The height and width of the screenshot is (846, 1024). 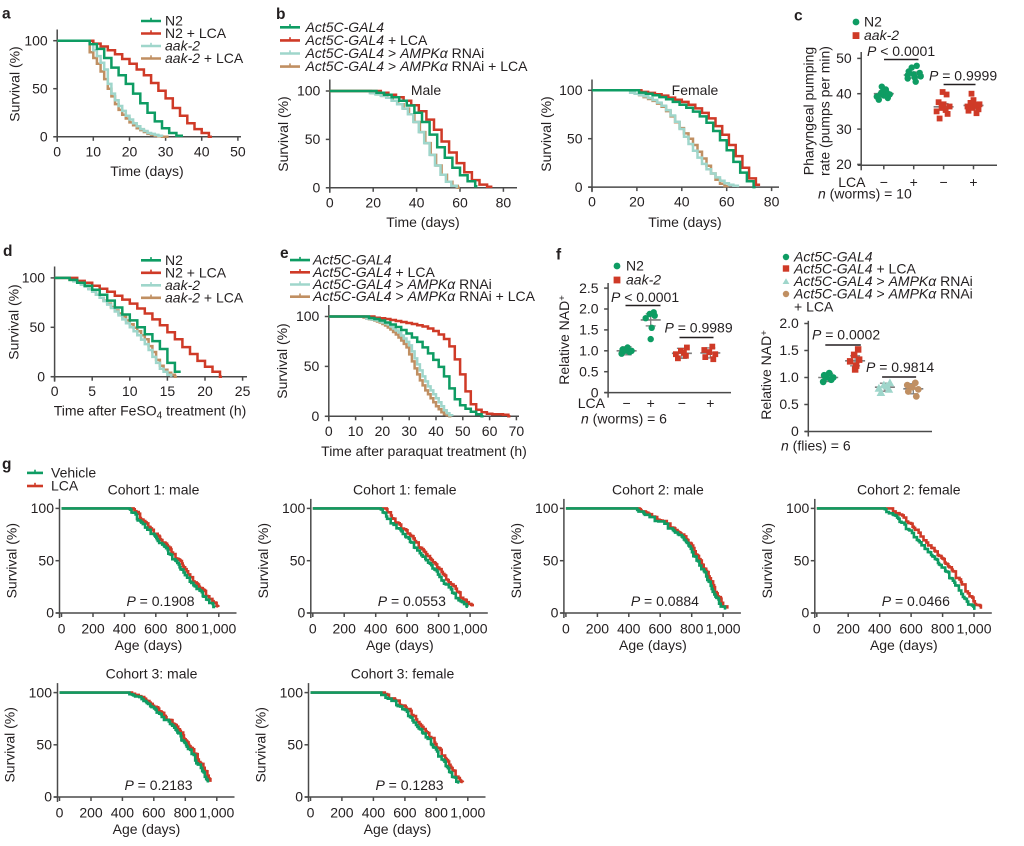 I want to click on svg-text: 60, so click(x=727, y=202).